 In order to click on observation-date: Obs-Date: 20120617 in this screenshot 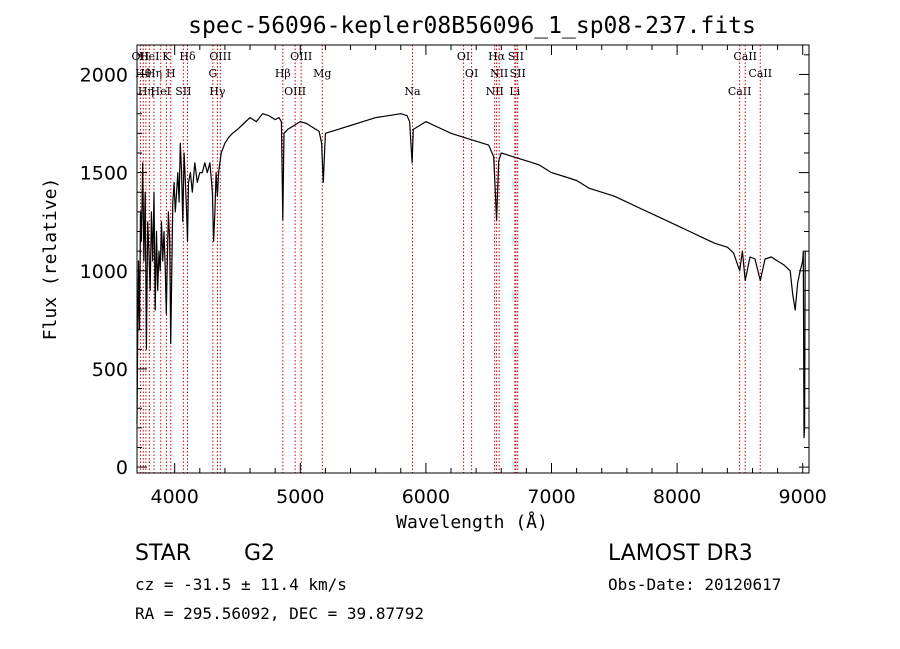, I will do `click(694, 584)`.